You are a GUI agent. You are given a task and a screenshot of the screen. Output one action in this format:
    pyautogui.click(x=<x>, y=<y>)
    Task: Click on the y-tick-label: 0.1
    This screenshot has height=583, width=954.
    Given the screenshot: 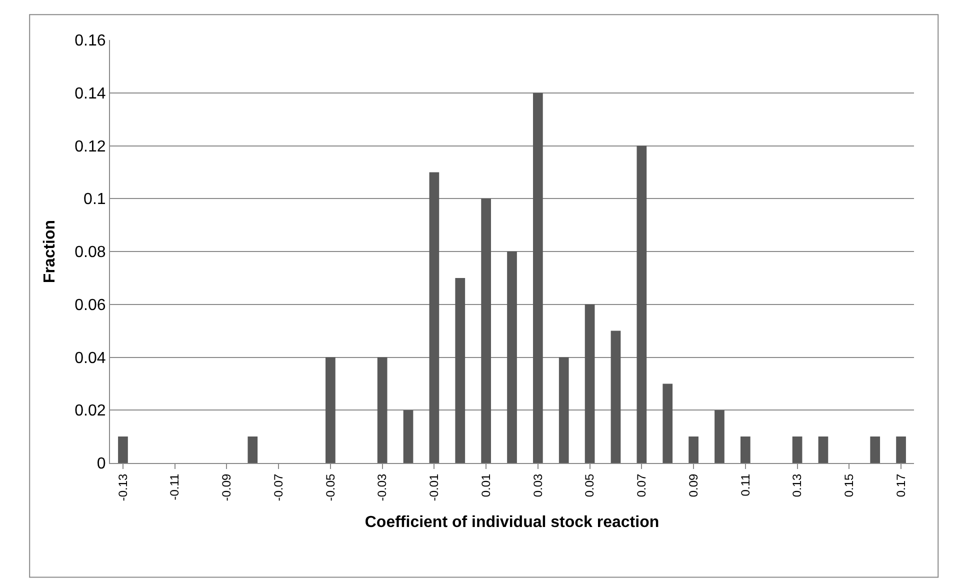 What is the action you would take?
    pyautogui.click(x=95, y=199)
    